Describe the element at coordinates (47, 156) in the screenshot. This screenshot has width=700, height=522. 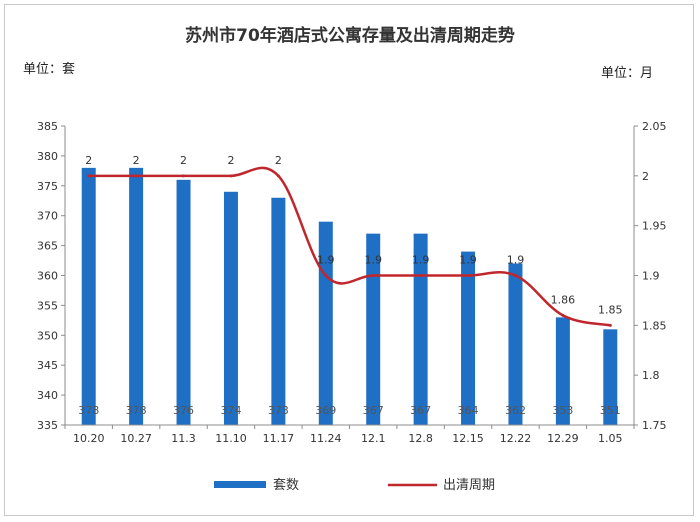
I see `left-axis-tick-label: 380` at that location.